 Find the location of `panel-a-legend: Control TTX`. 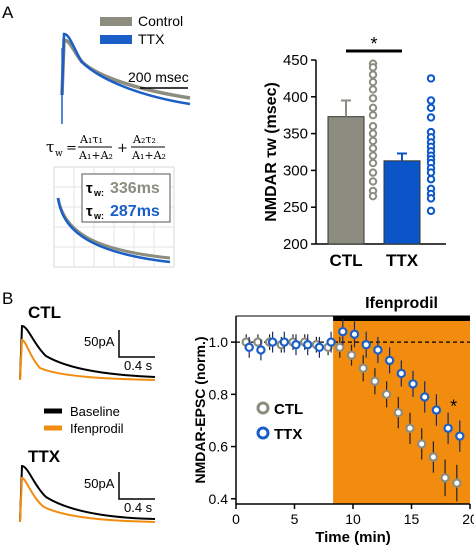

panel-a-legend: Control TTX is located at coordinates (141, 30).